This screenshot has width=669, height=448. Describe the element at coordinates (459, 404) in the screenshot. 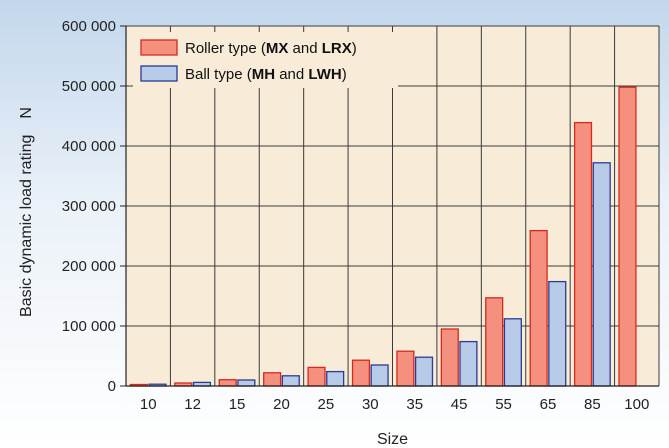

I see `x-tick-label: 45` at that location.